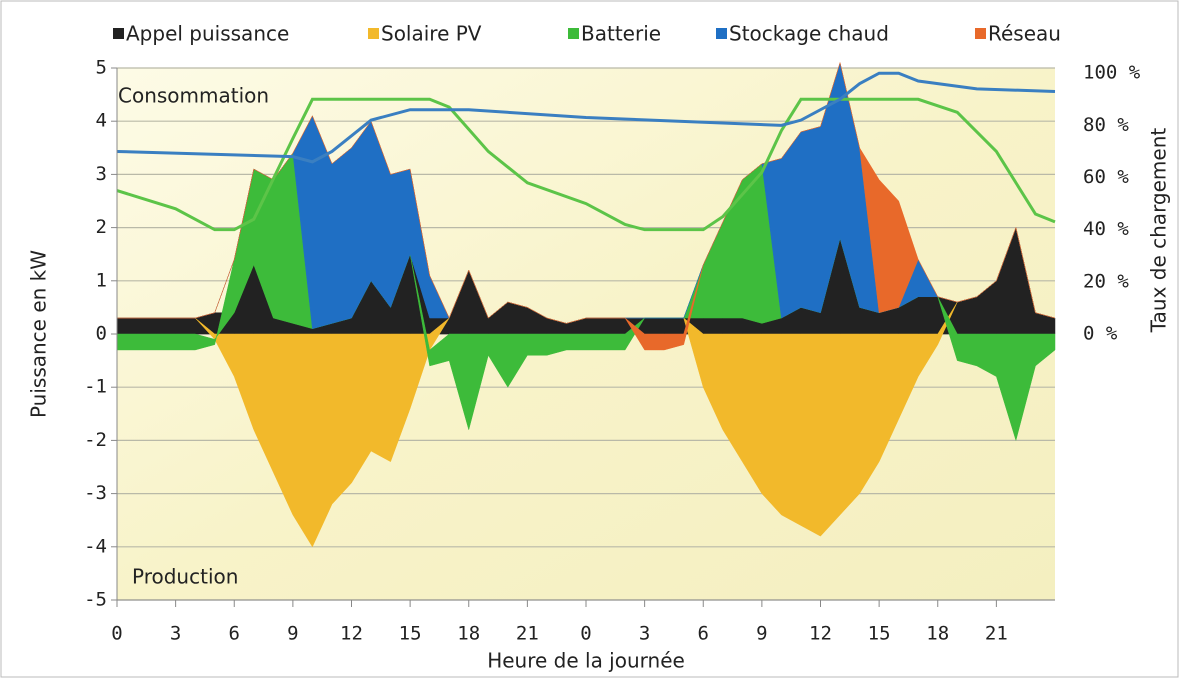  I want to click on charge-line, so click(586, 117).